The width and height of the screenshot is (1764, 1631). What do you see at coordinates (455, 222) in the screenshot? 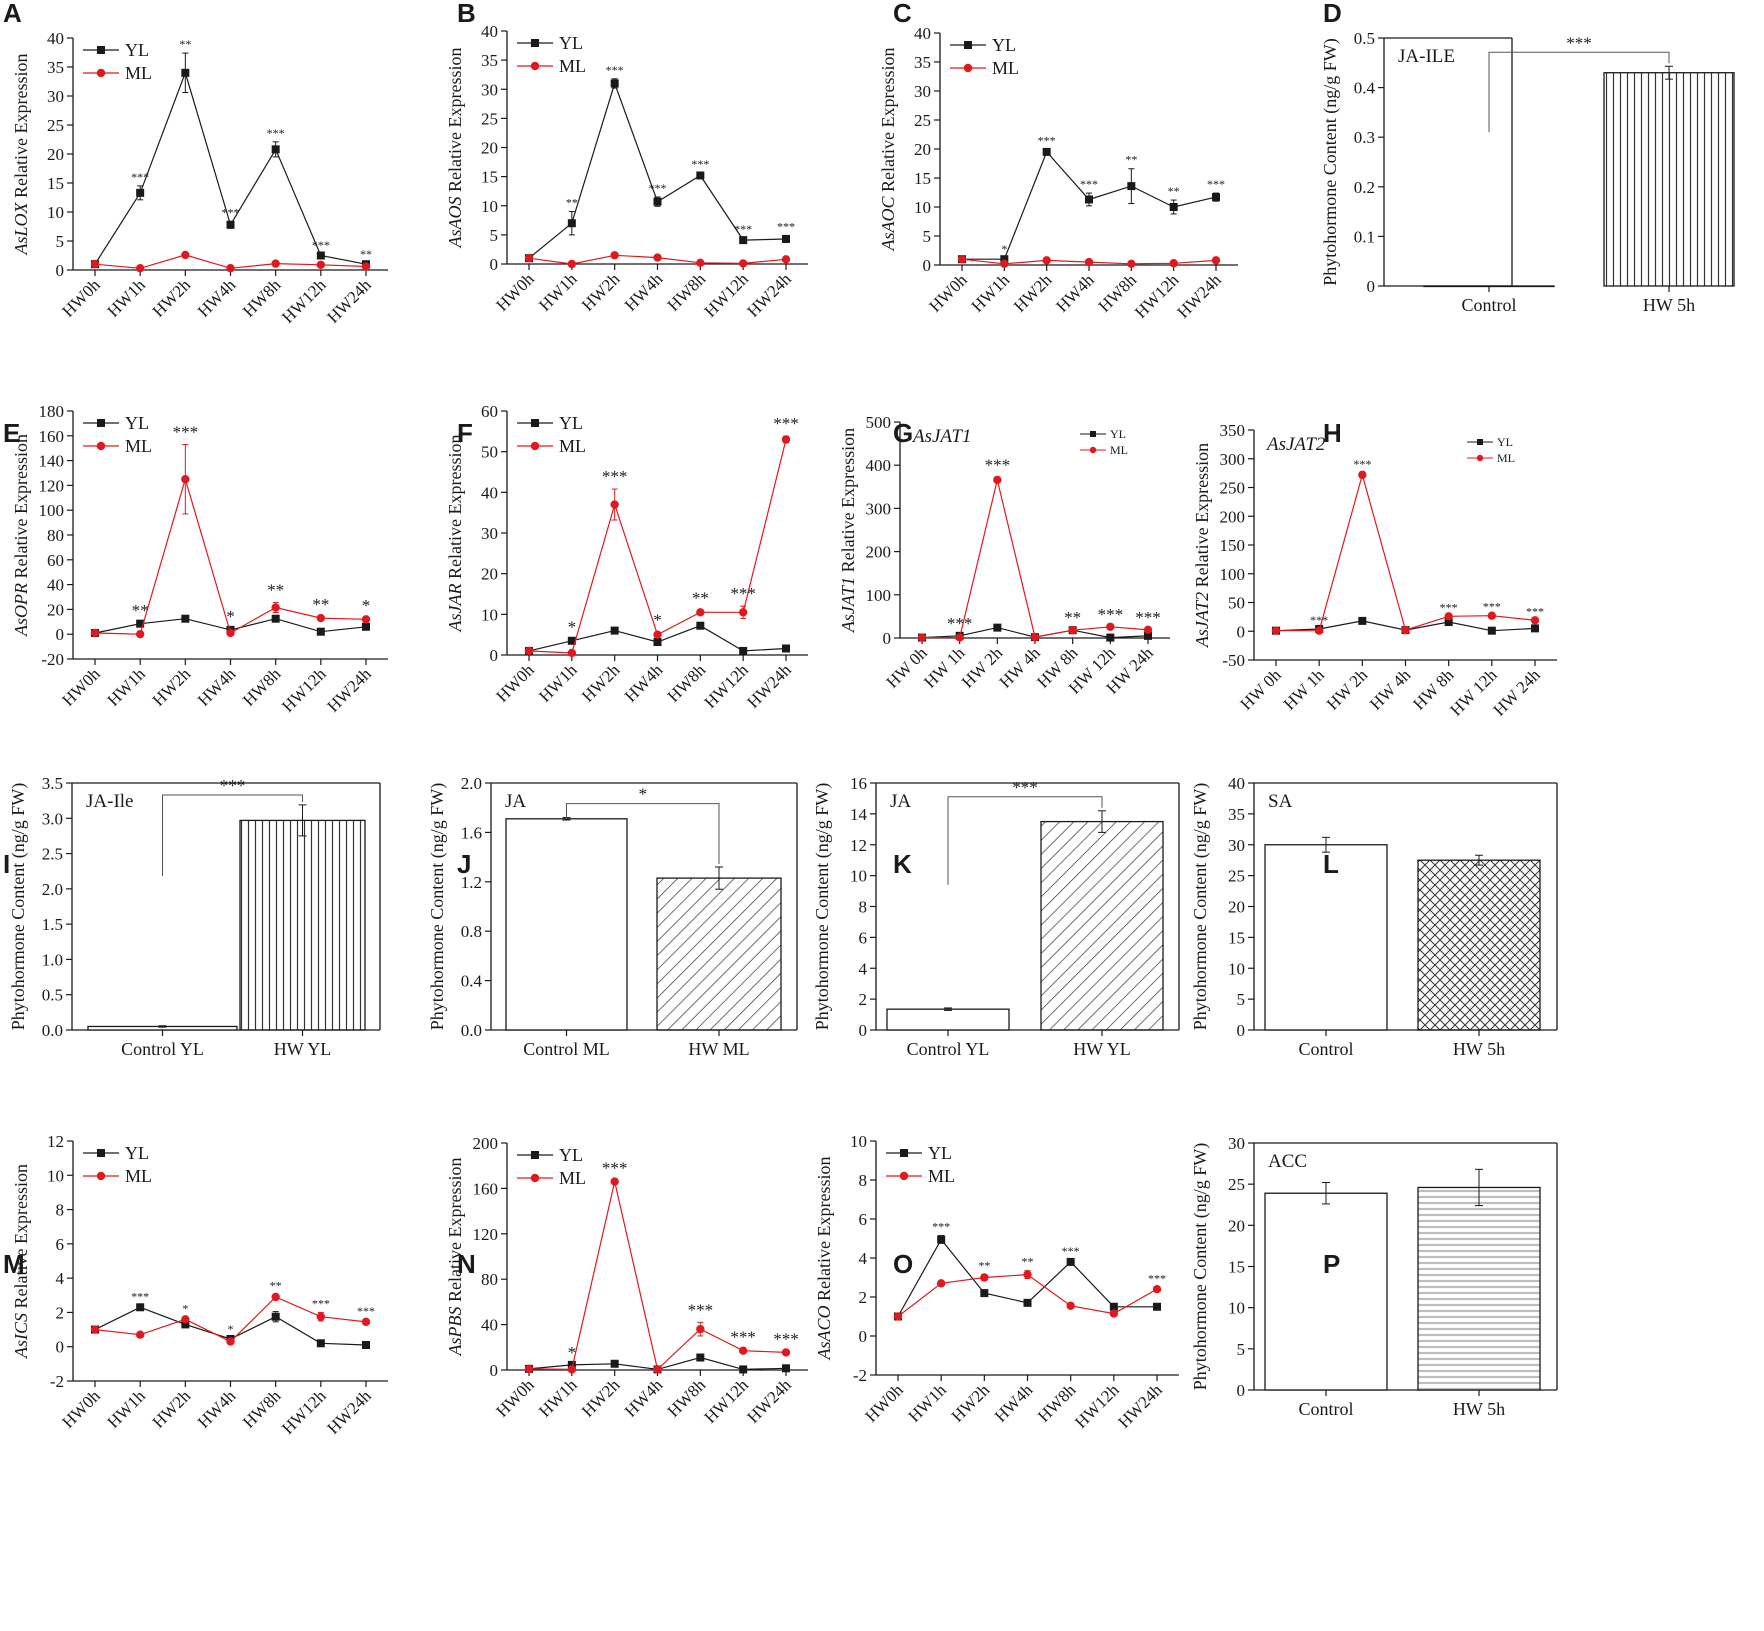
I see `y-axis-label-gene: AsAOS` at bounding box center [455, 222].